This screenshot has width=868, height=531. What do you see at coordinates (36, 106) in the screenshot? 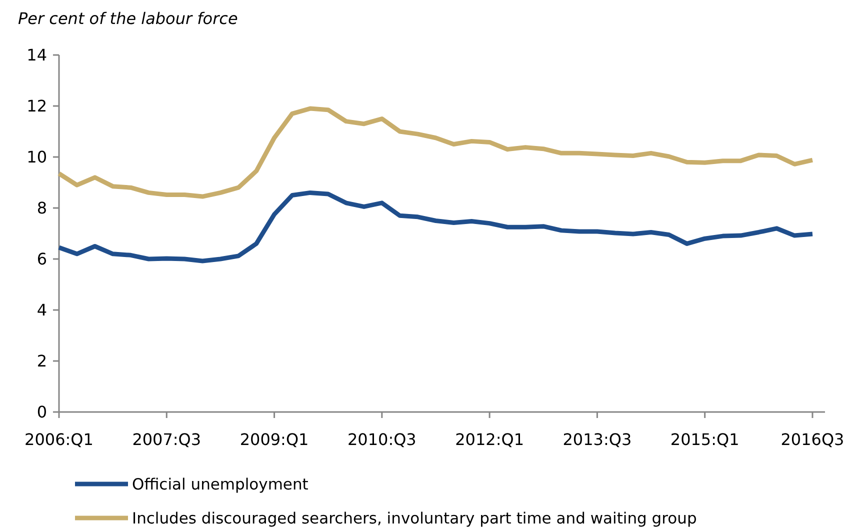
I see `y-tick-label: 12` at bounding box center [36, 106].